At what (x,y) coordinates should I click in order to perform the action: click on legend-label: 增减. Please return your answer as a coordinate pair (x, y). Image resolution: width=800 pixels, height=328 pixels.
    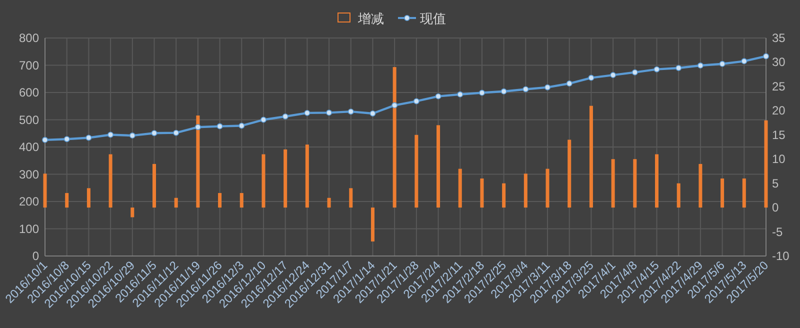
    Looking at the image, I should click on (370, 18).